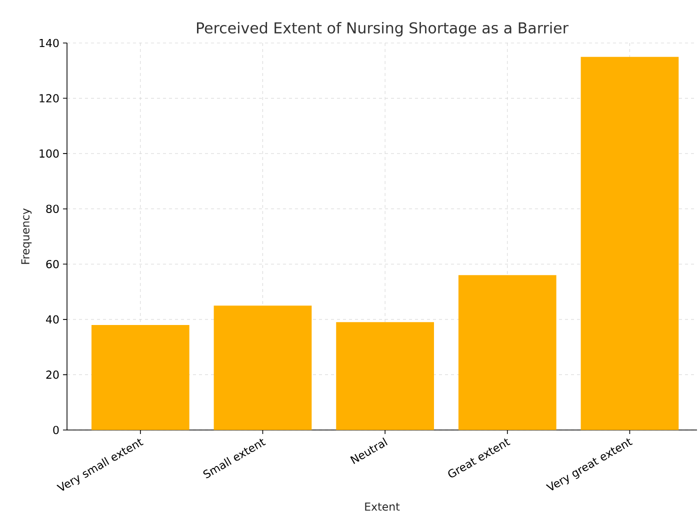 The width and height of the screenshot is (699, 529). I want to click on y-axis-title: Frequency, so click(26, 236).